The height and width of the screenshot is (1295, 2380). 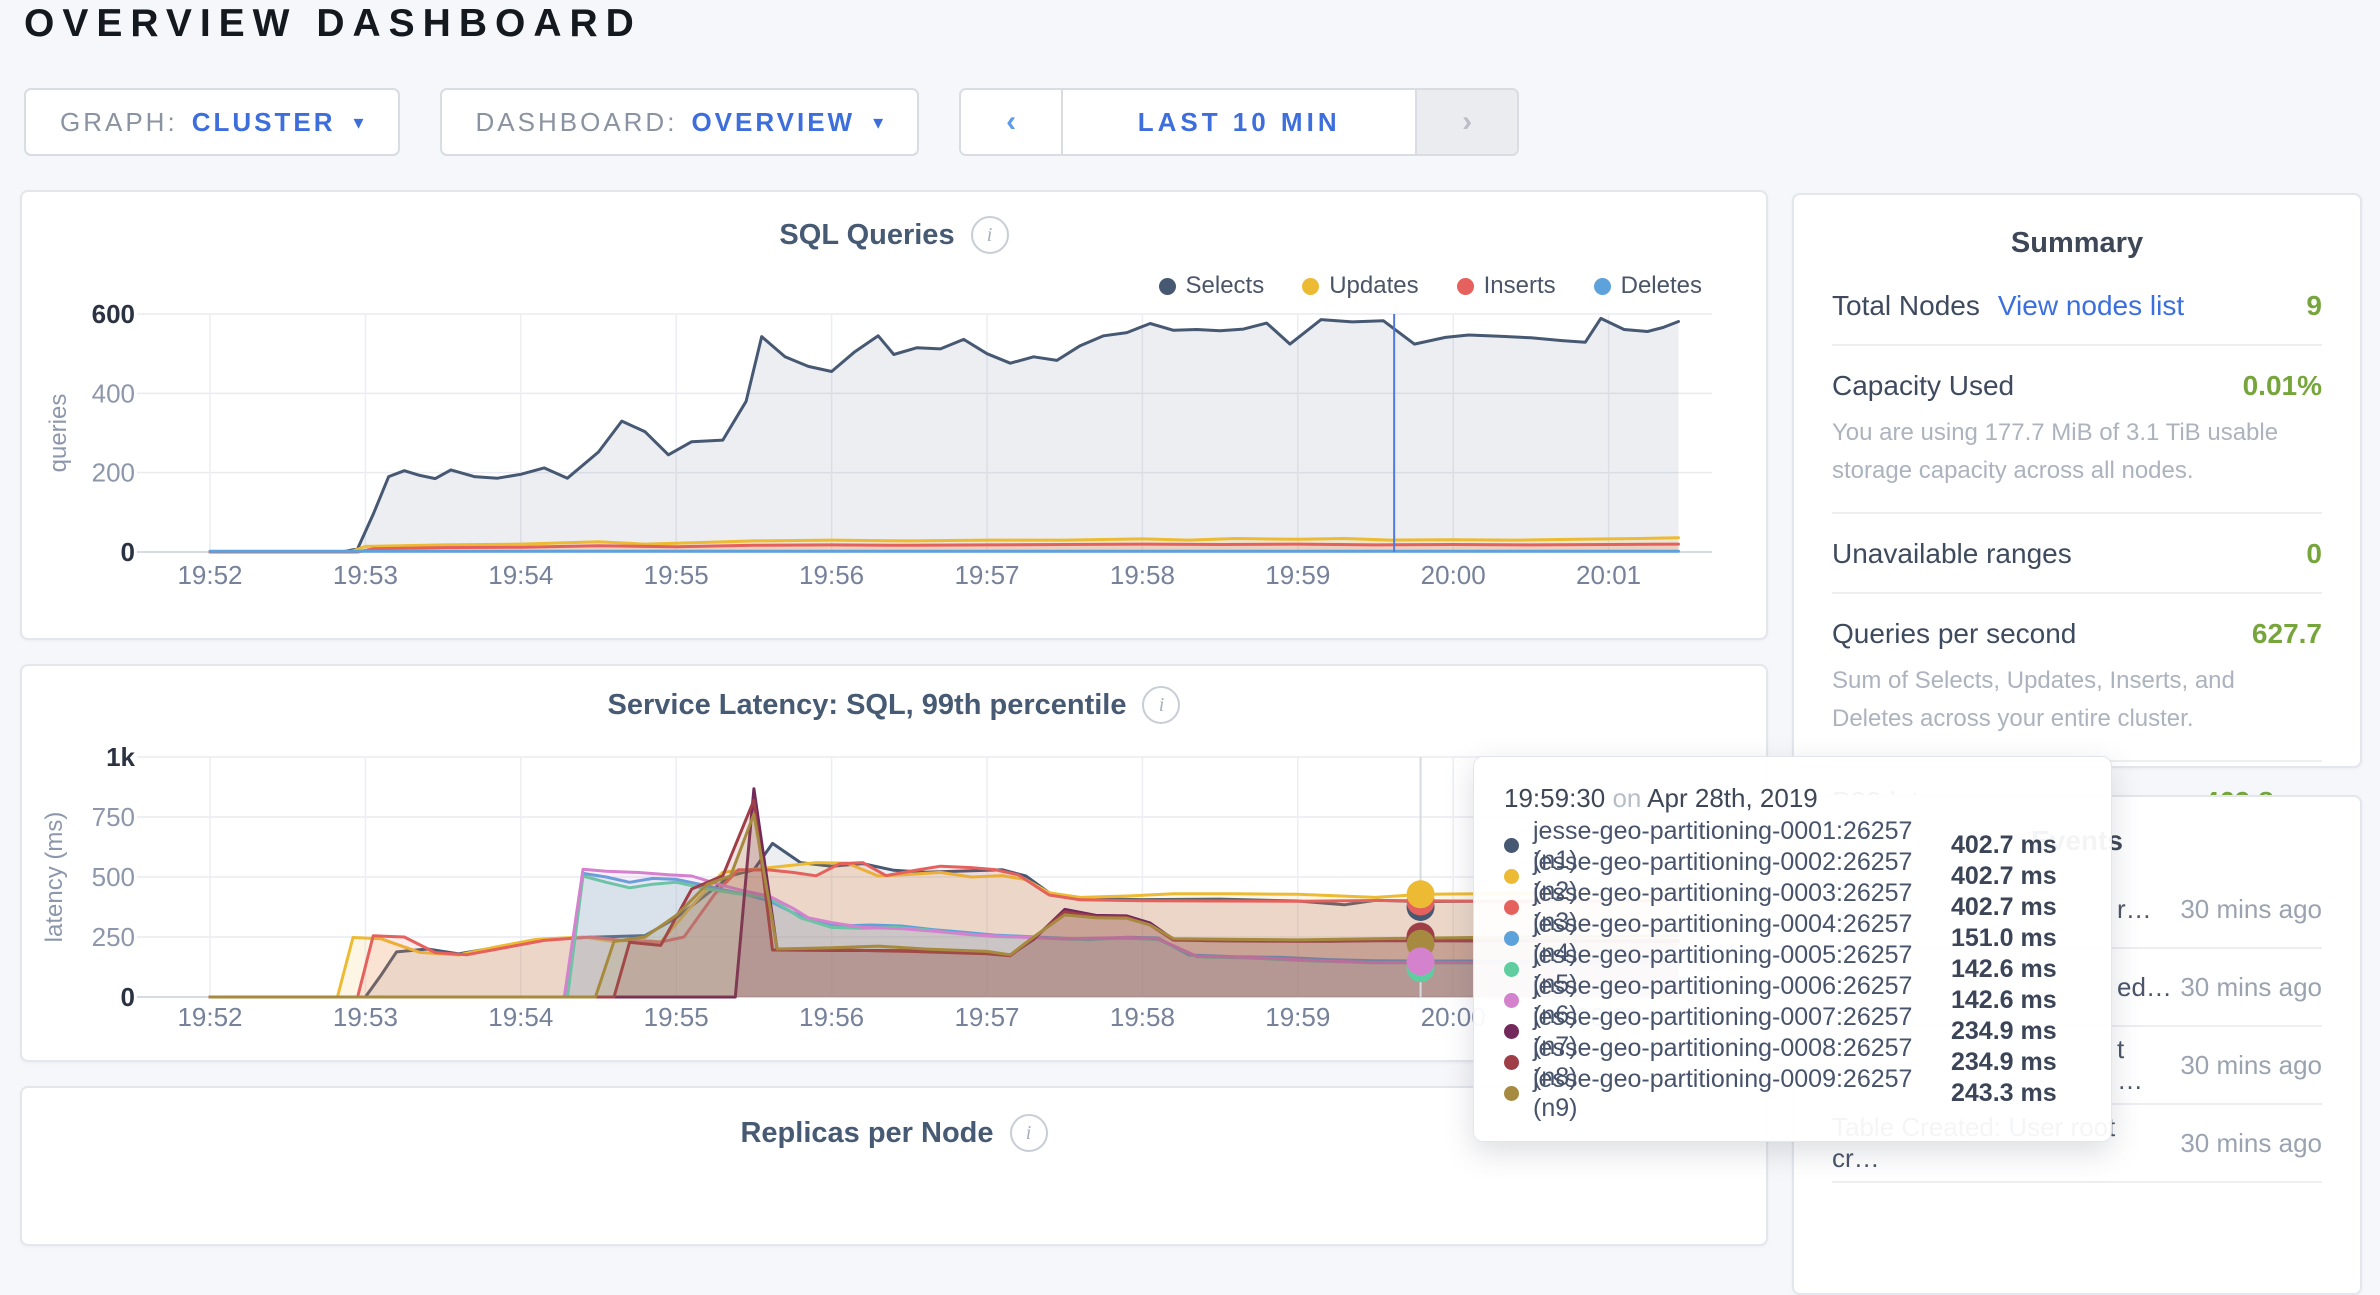 I want to click on latency-chart-title-row: Service Latency: SQL, 99th percentile i, so click(x=894, y=705).